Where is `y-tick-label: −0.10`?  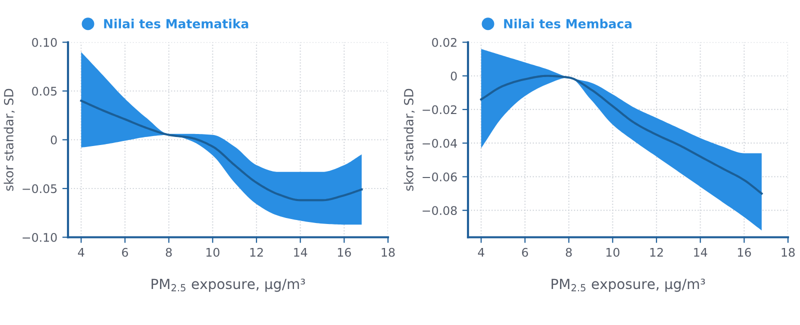 y-tick-label: −0.10 is located at coordinates (39, 237).